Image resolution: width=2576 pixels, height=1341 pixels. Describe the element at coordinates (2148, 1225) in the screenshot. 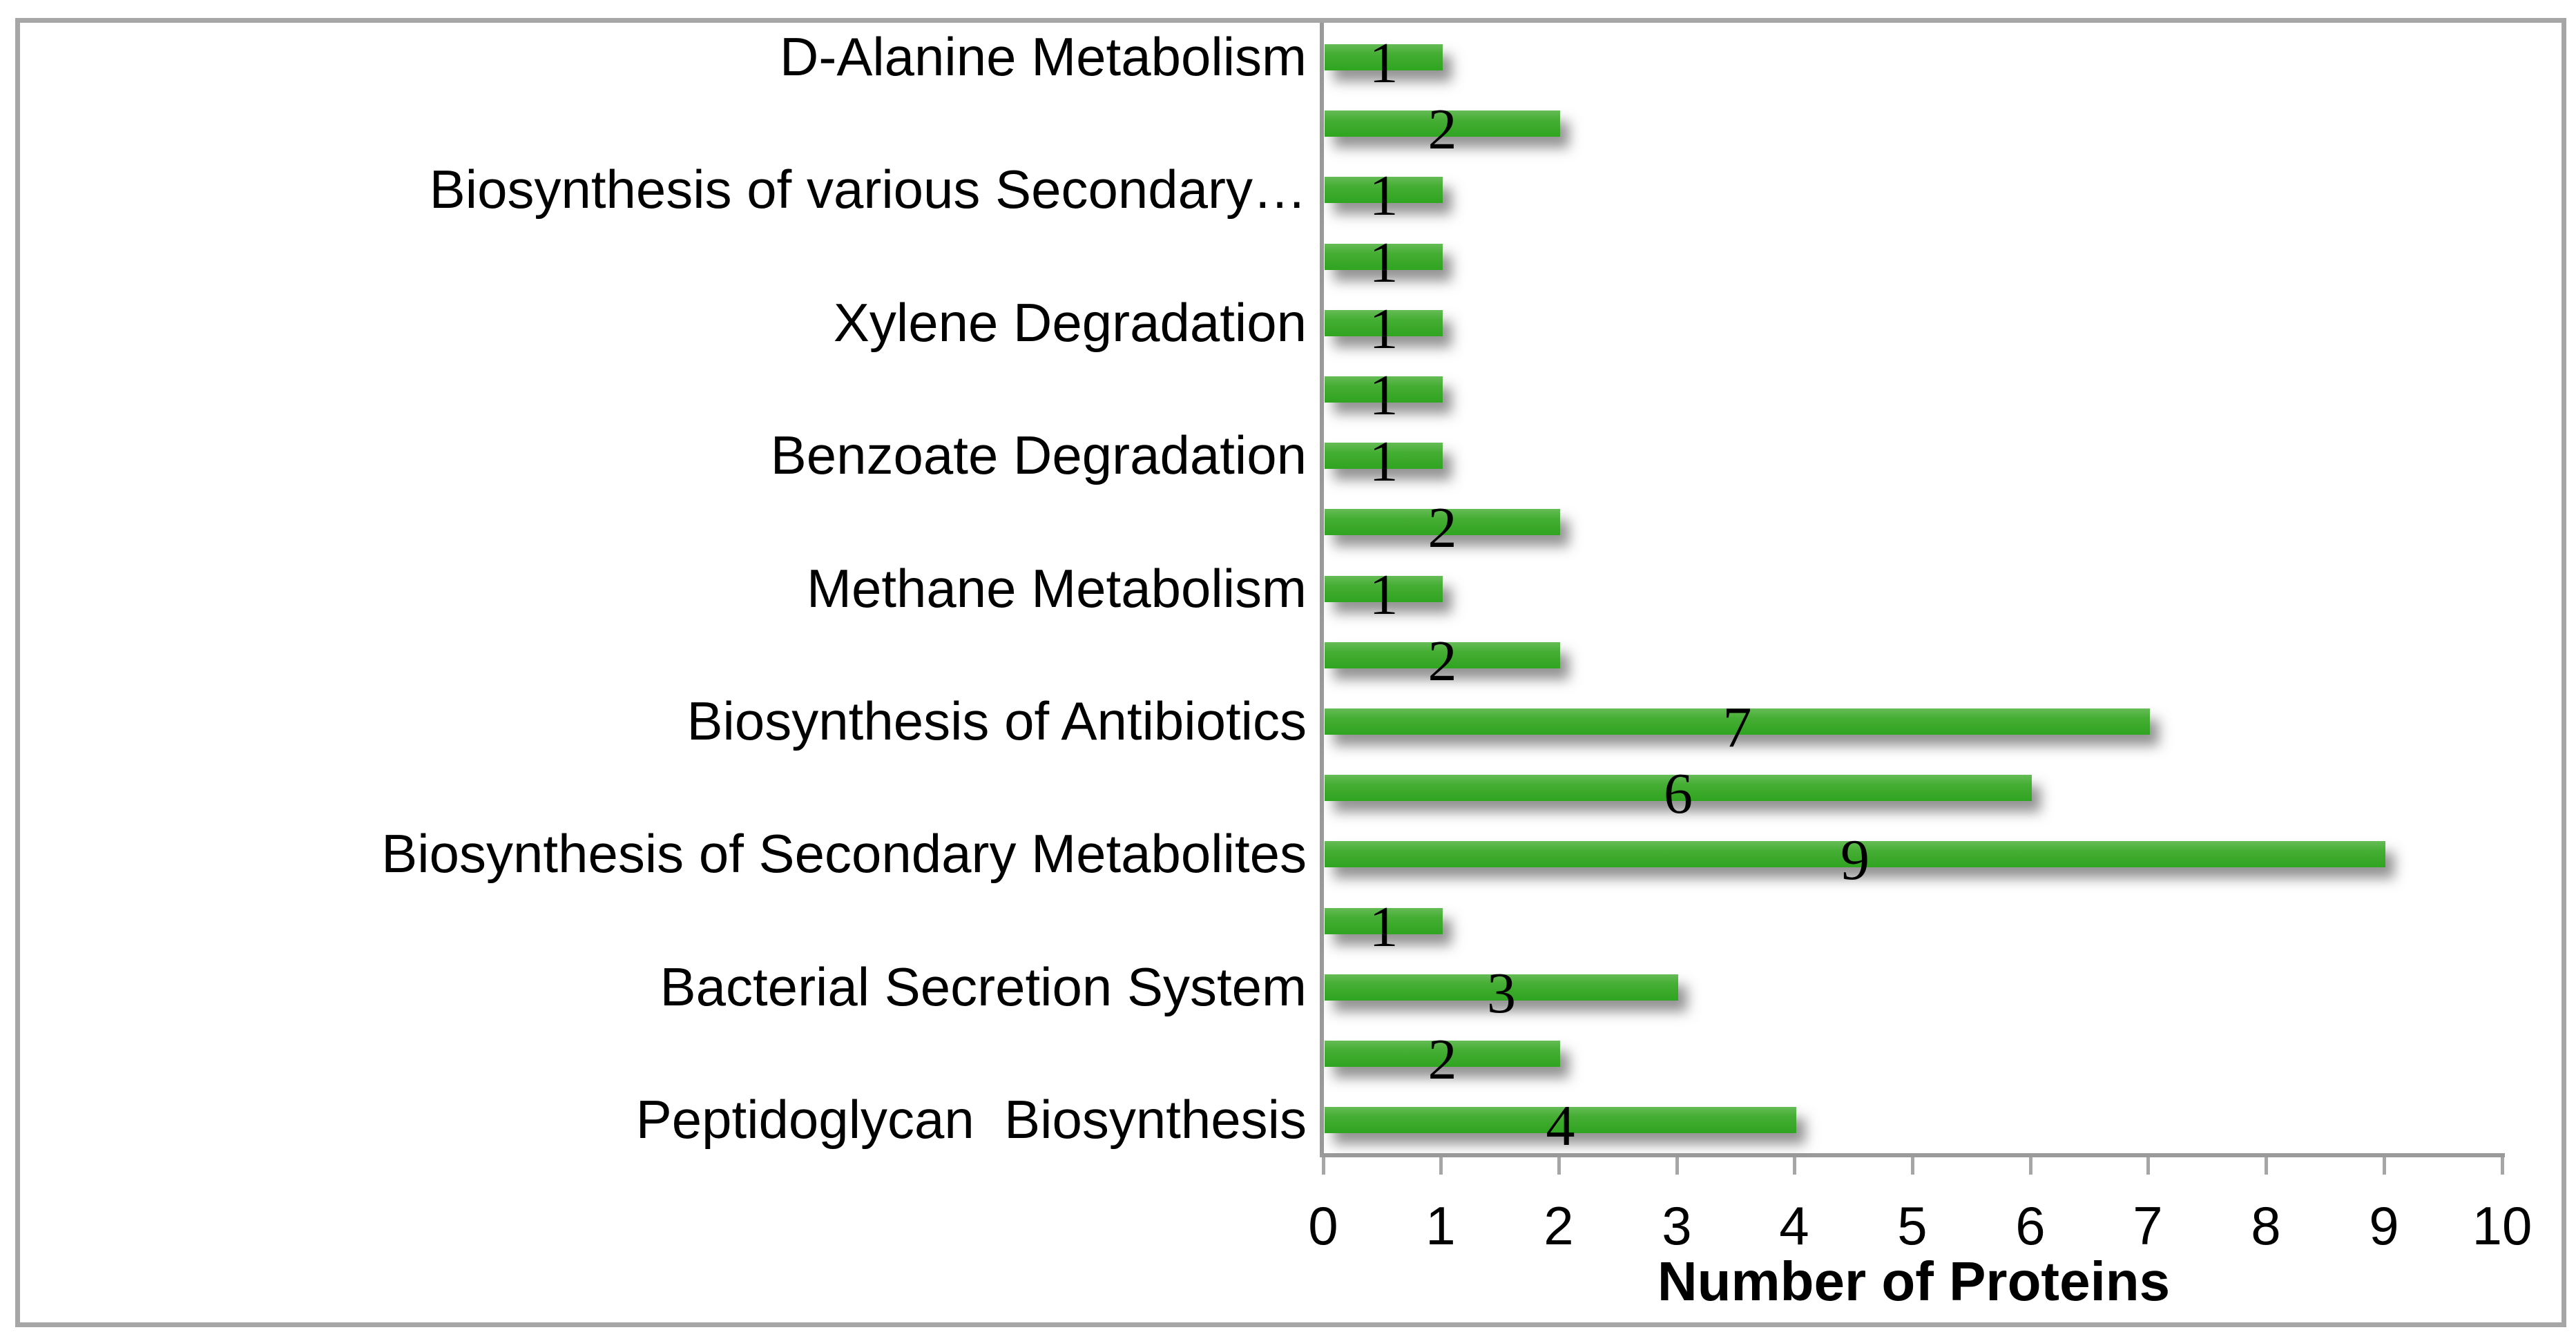

I see `x-axis-tick-label: 7` at that location.